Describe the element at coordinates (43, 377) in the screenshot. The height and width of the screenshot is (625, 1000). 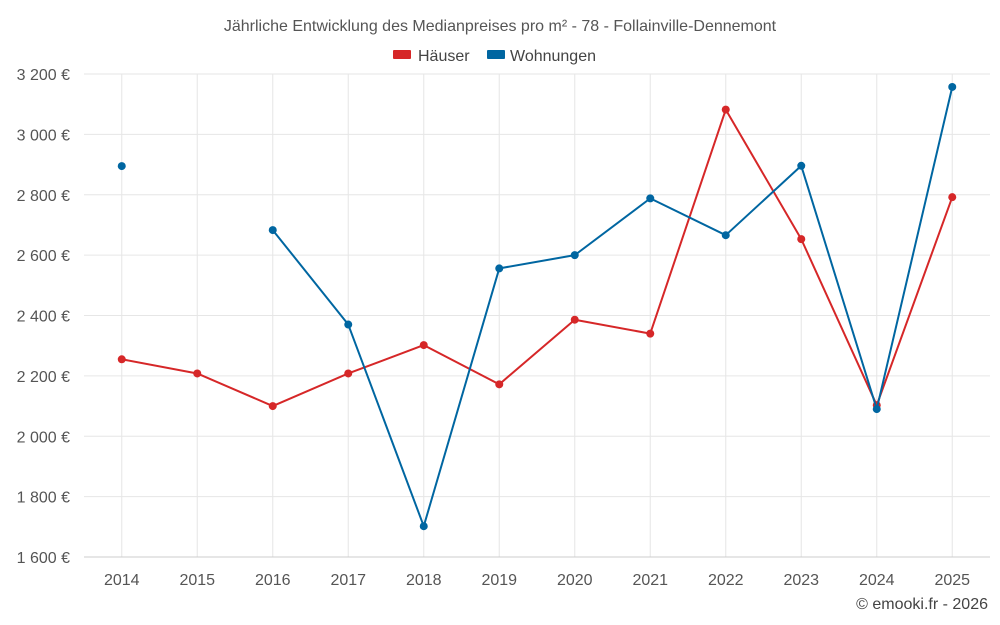
I see `y-tick-label: 2 200 €` at that location.